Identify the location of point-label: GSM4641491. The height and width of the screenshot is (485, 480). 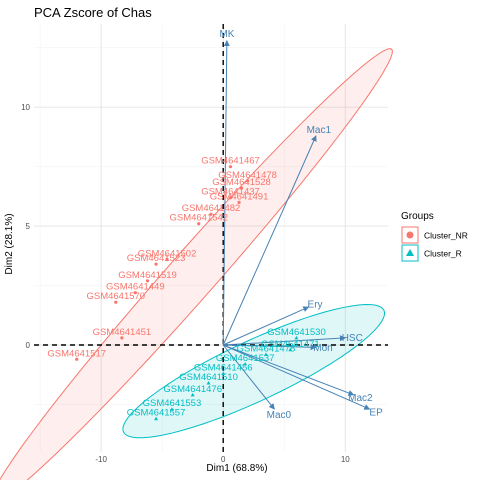
(239, 196).